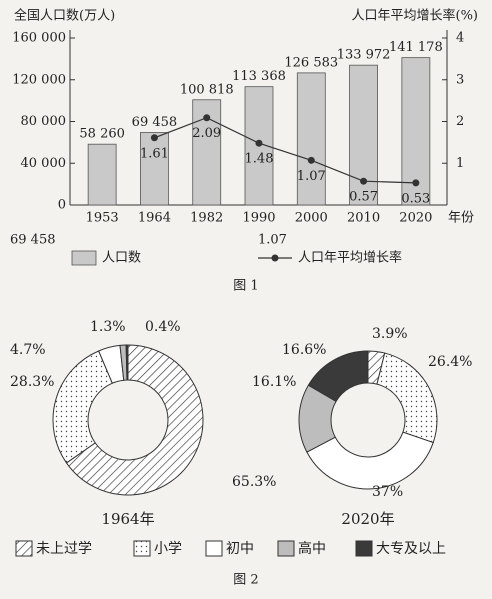 This screenshot has height=599, width=492. I want to click on y-tick-label: 80 000, so click(44, 121).